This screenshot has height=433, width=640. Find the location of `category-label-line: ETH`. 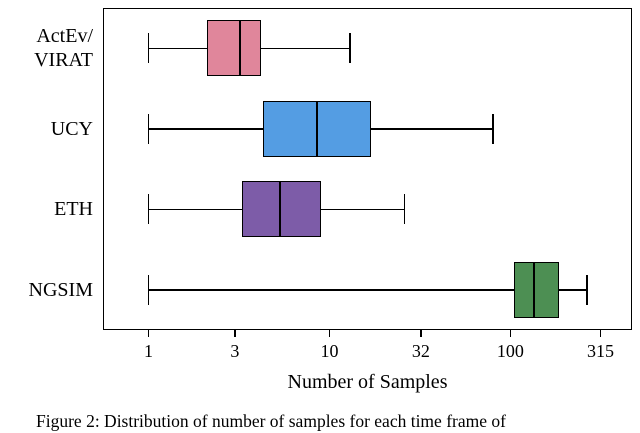

category-label-line: ETH is located at coordinates (73, 209).